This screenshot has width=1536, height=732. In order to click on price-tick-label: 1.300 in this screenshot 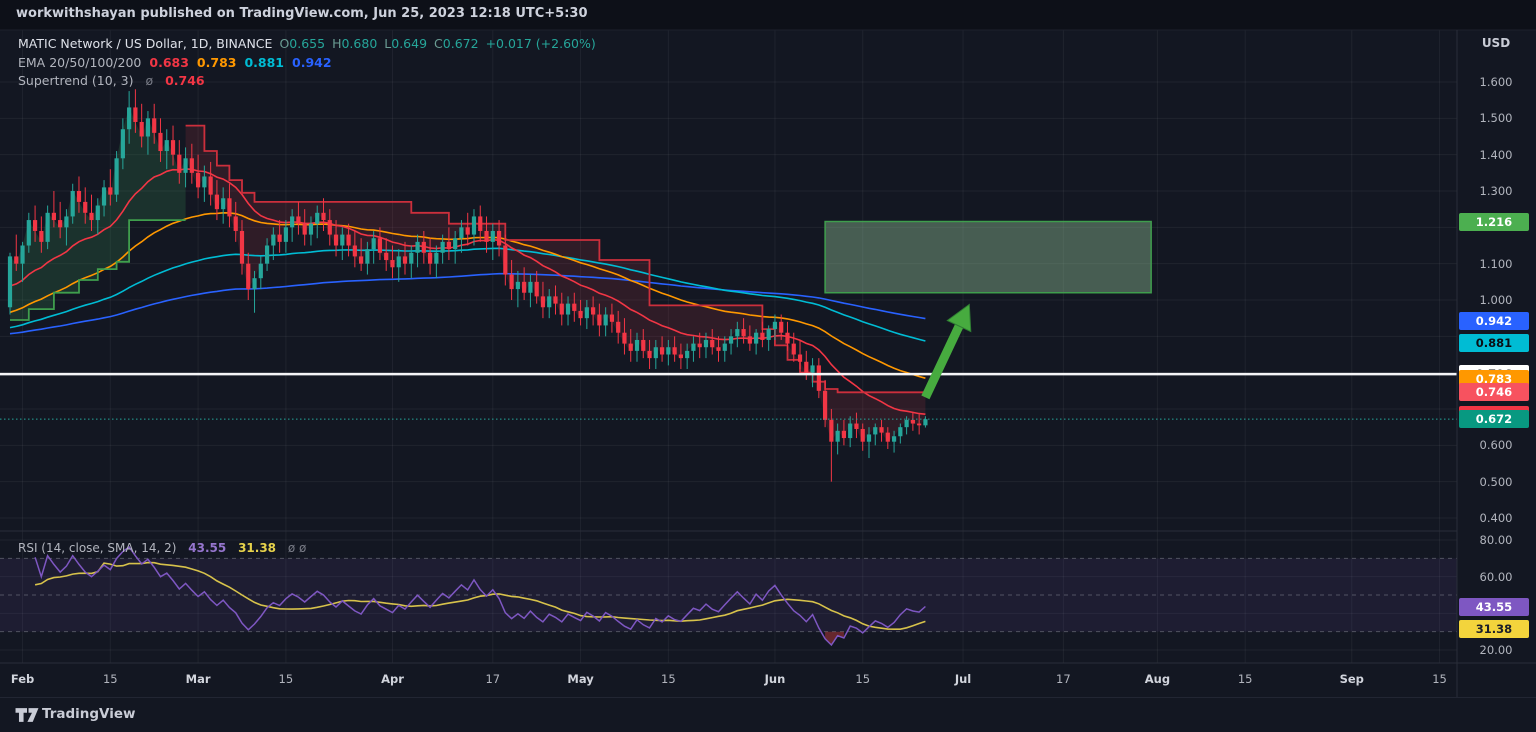, I will do `click(1496, 190)`.